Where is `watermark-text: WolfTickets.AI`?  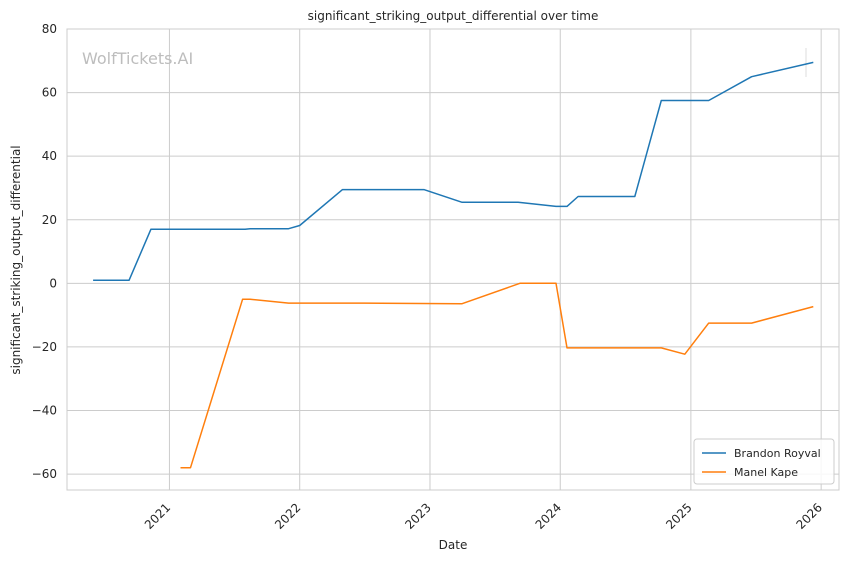
watermark-text: WolfTickets.AI is located at coordinates (137, 58).